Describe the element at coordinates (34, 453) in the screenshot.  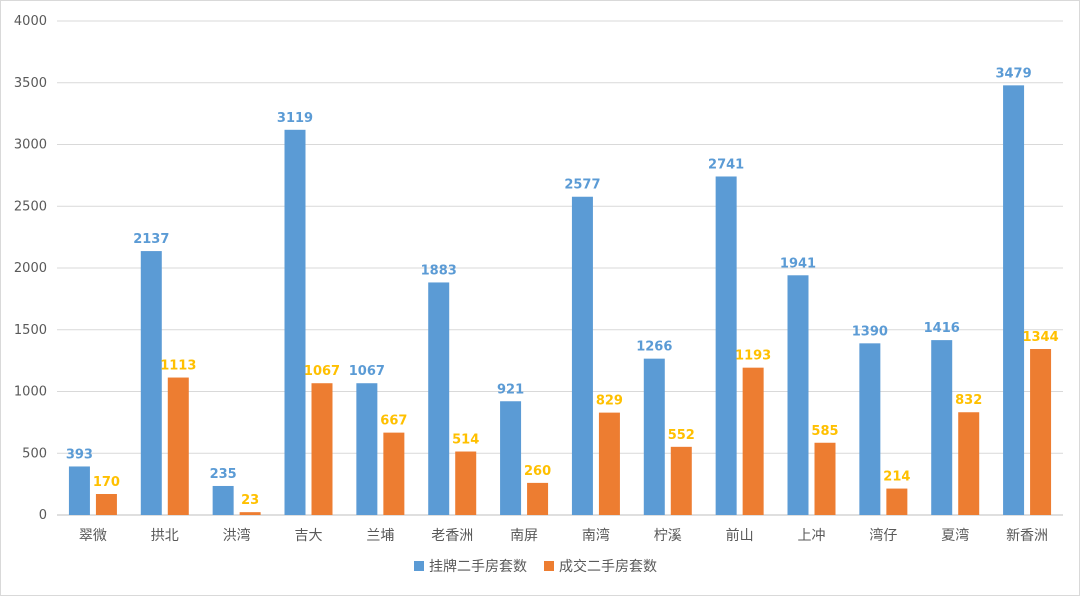
I see `y-tick-label: 500` at that location.